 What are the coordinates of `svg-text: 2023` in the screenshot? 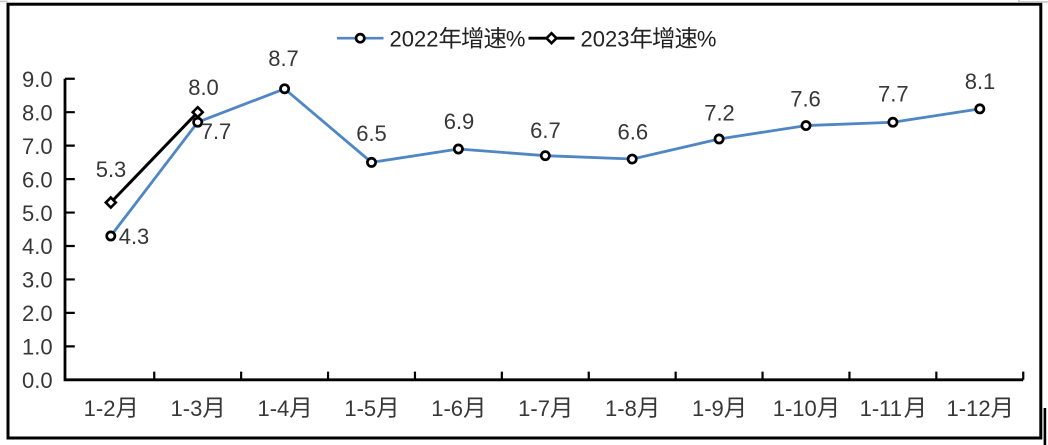 It's located at (605, 39).